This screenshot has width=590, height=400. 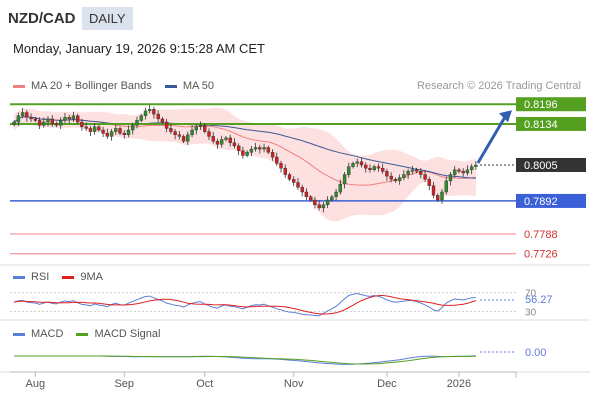 I want to click on period-badge: DAILY, so click(x=107, y=18).